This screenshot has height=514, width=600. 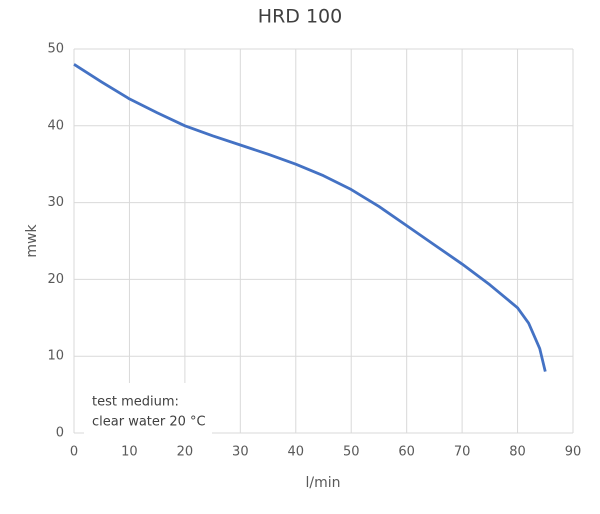 What do you see at coordinates (148, 411) in the screenshot?
I see `annotation-box` at bounding box center [148, 411].